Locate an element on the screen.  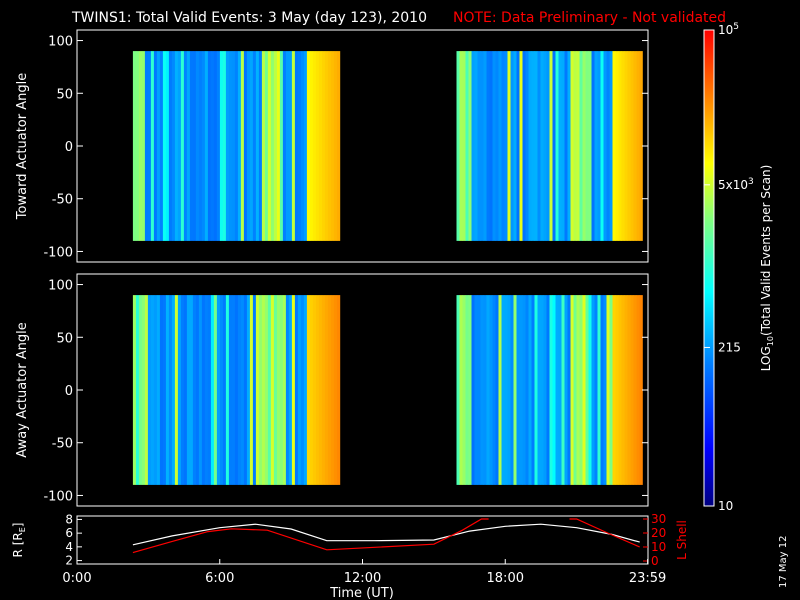
preliminary-note: NOTE: Data Preliminary - Not validated is located at coordinates (589, 18).